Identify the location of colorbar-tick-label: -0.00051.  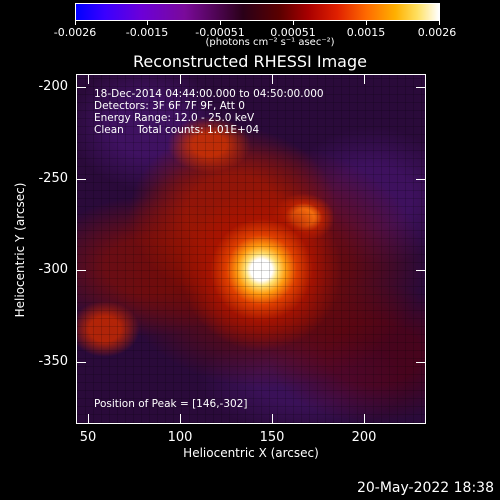
(220, 32).